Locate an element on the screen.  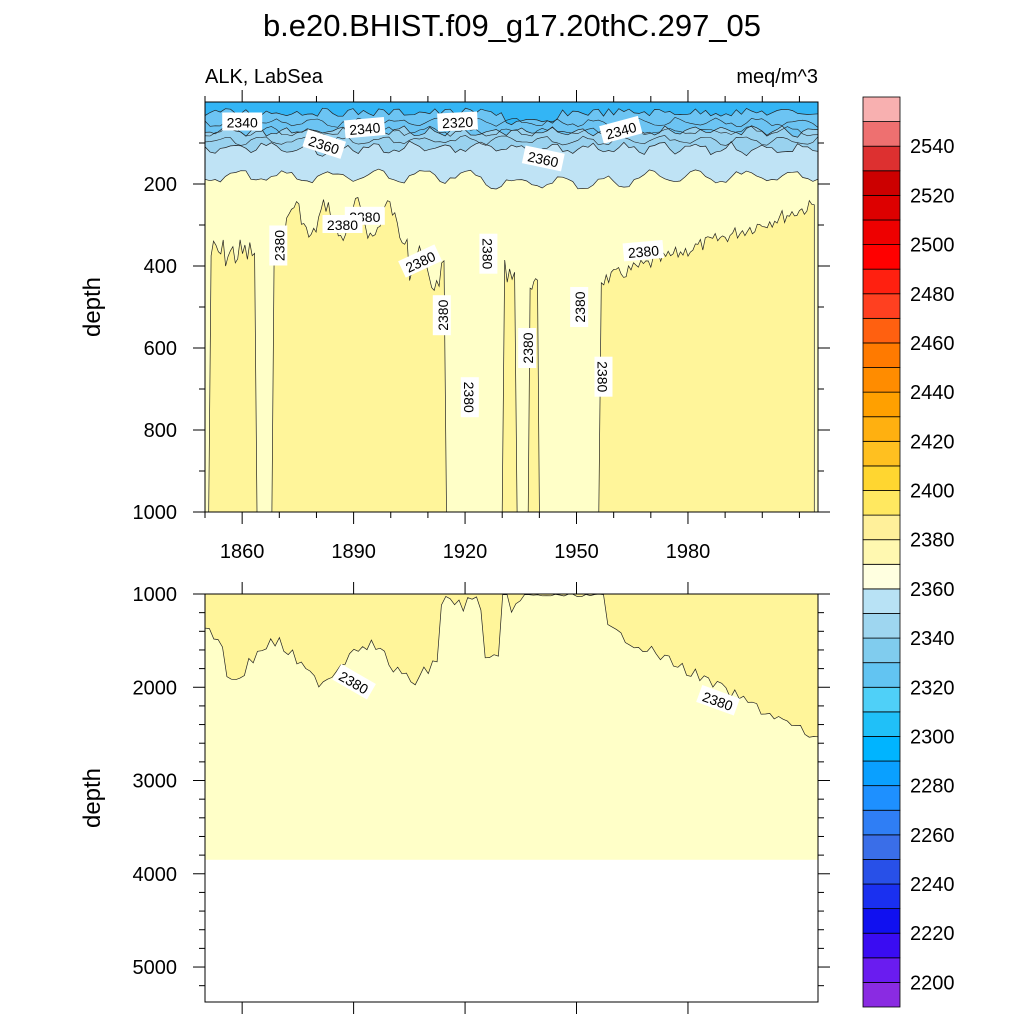
left-subtitle: ALK, LabSea is located at coordinates (264, 77).